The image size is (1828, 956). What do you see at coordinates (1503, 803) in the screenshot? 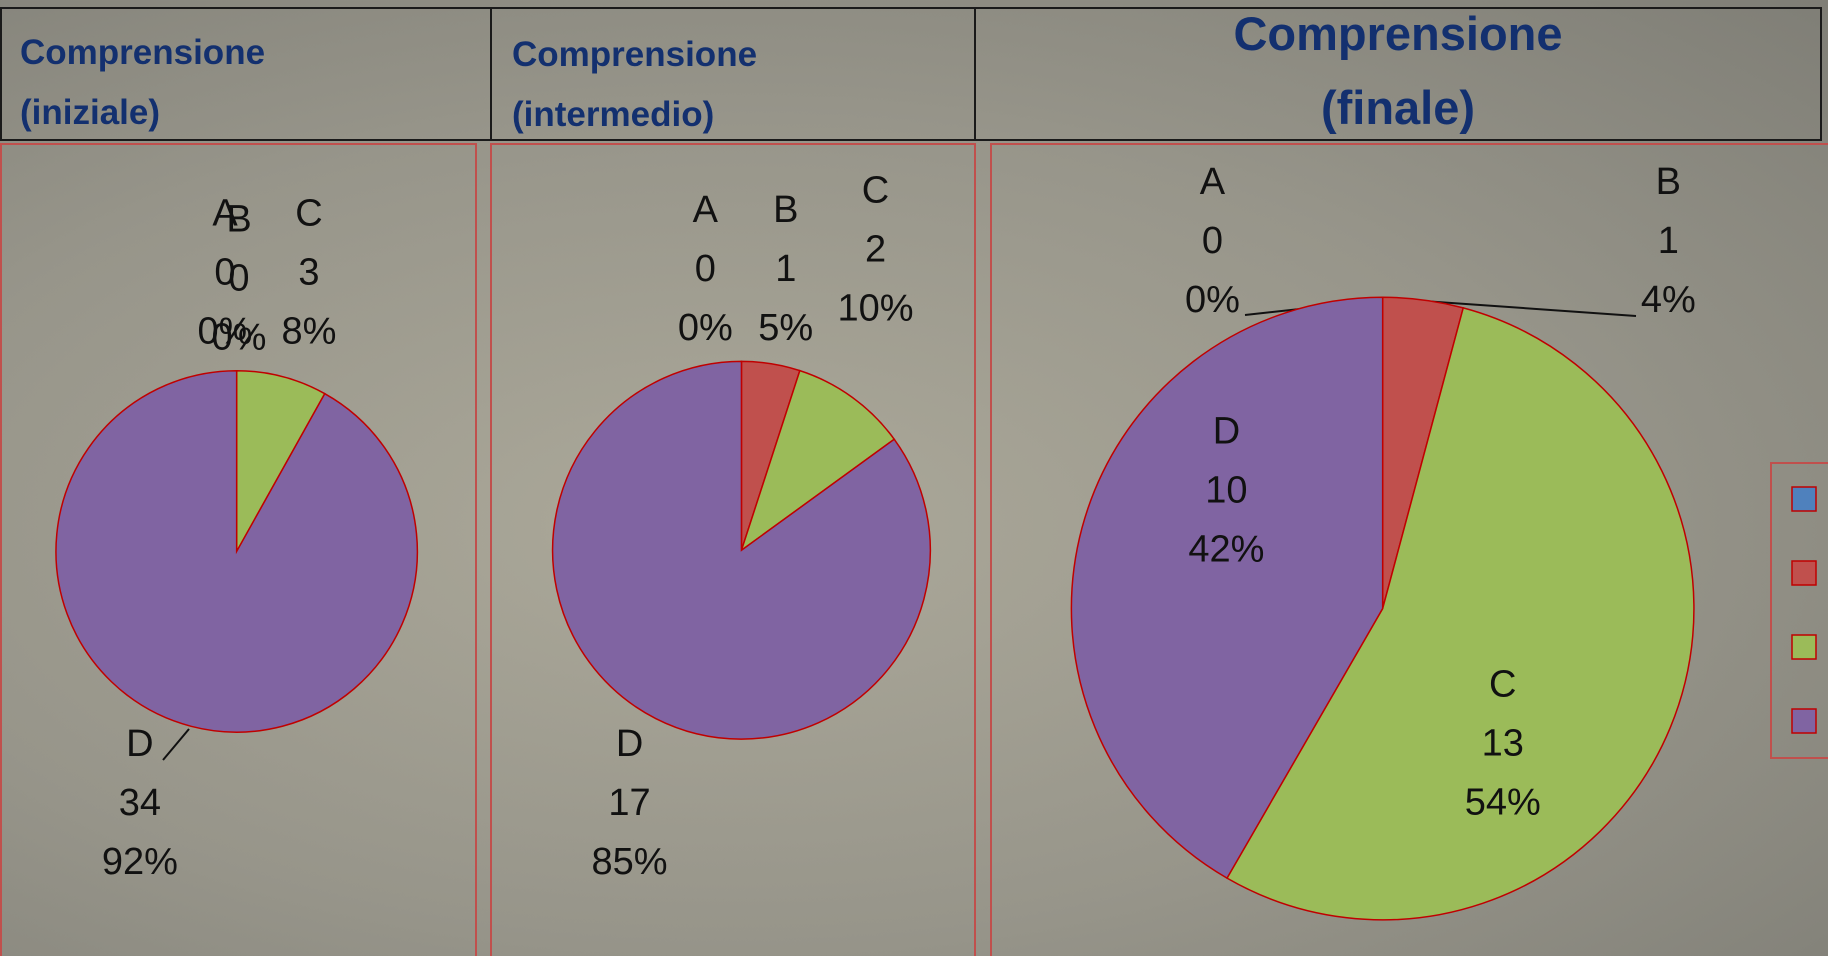
I see `slice-percent: 54%` at bounding box center [1503, 803].